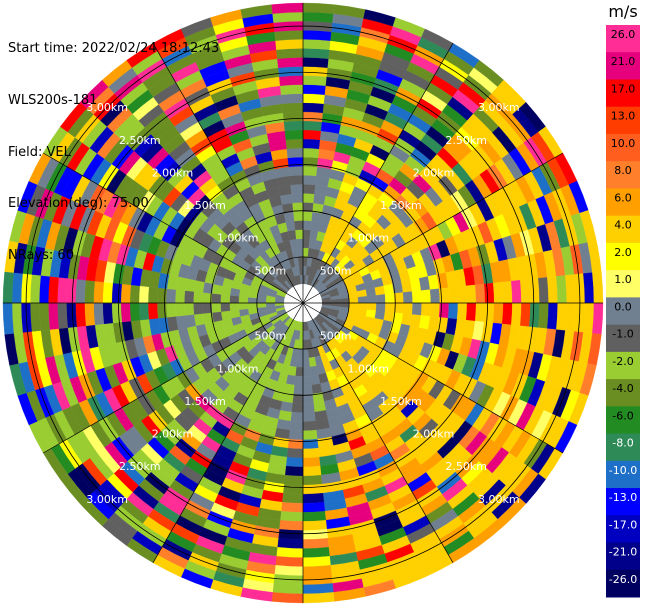 This screenshot has width=647, height=607. Describe the element at coordinates (623, 579) in the screenshot. I see `colorbar-tick: -26.0` at that location.